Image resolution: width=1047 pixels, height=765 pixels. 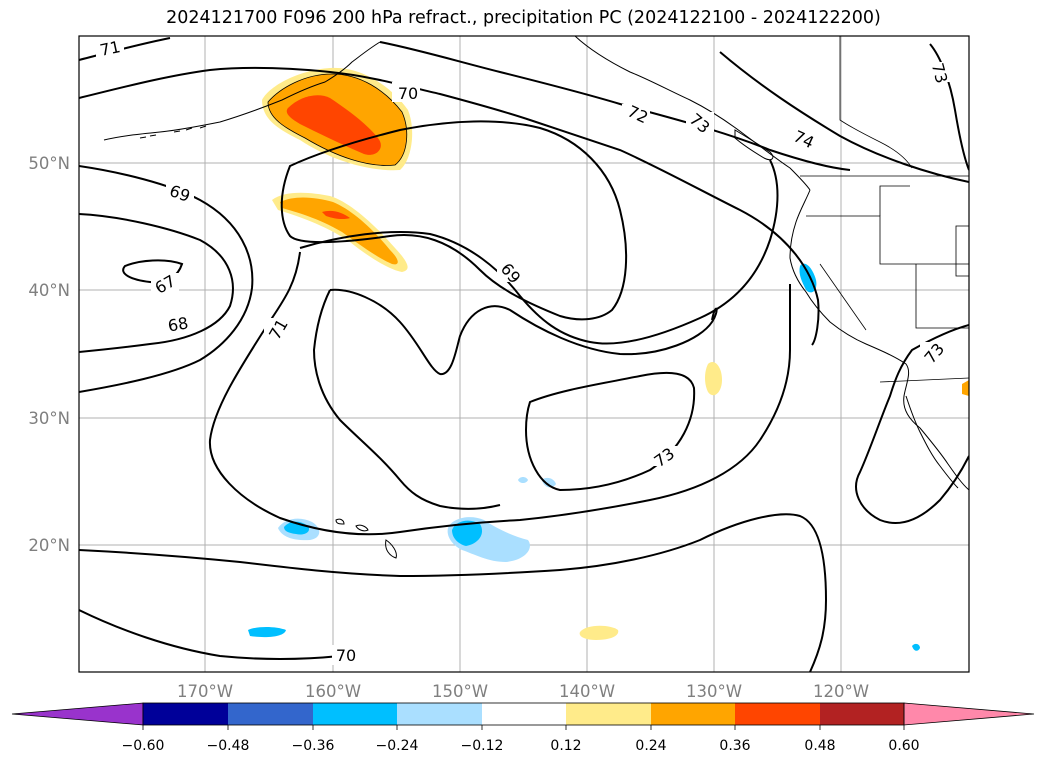 What do you see at coordinates (482, 746) in the screenshot?
I see `colorbar-tick-label: −0.12` at bounding box center [482, 746].